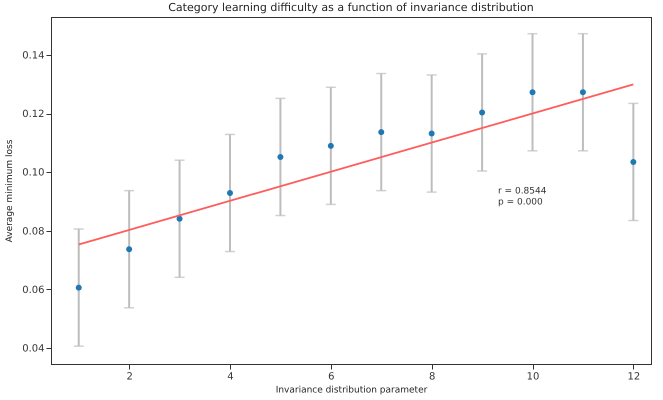 Image resolution: width=663 pixels, height=400 pixels. What do you see at coordinates (129, 377) in the screenshot?
I see `x-tick-label: 2` at bounding box center [129, 377].